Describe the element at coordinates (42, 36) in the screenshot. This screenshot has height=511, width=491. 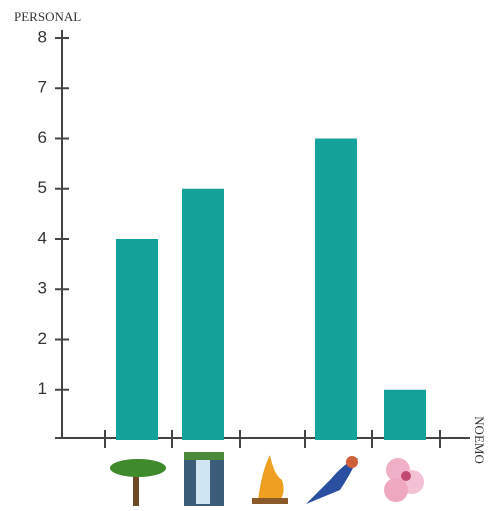
I see `y-tick-label: 8` at that location.